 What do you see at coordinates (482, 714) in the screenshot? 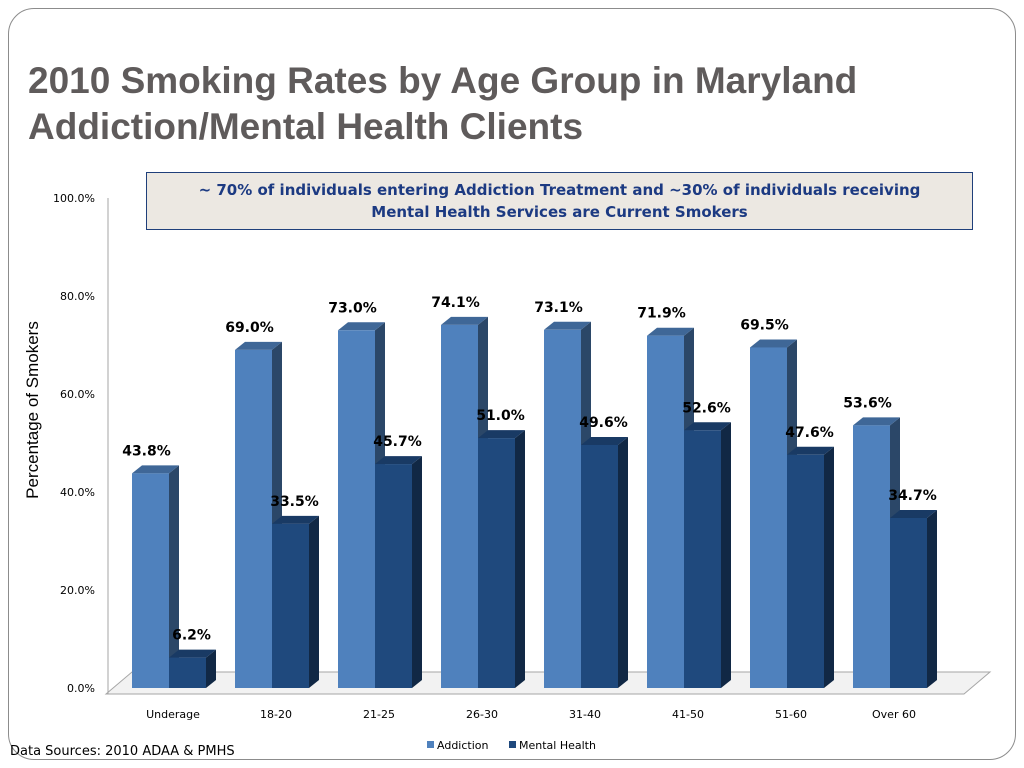
I see `x-tick-label: 26-30` at bounding box center [482, 714].